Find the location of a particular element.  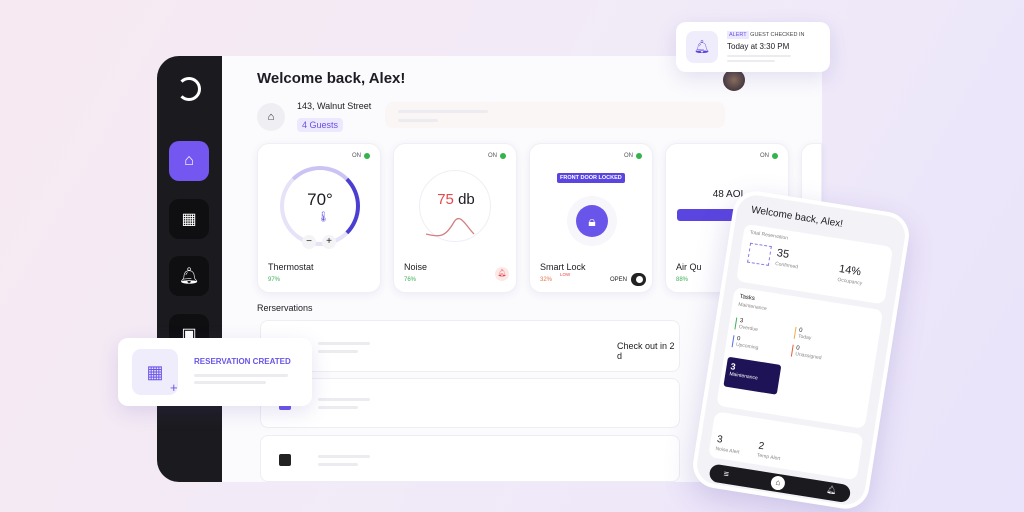

increase-button: + is located at coordinates (329, 242).